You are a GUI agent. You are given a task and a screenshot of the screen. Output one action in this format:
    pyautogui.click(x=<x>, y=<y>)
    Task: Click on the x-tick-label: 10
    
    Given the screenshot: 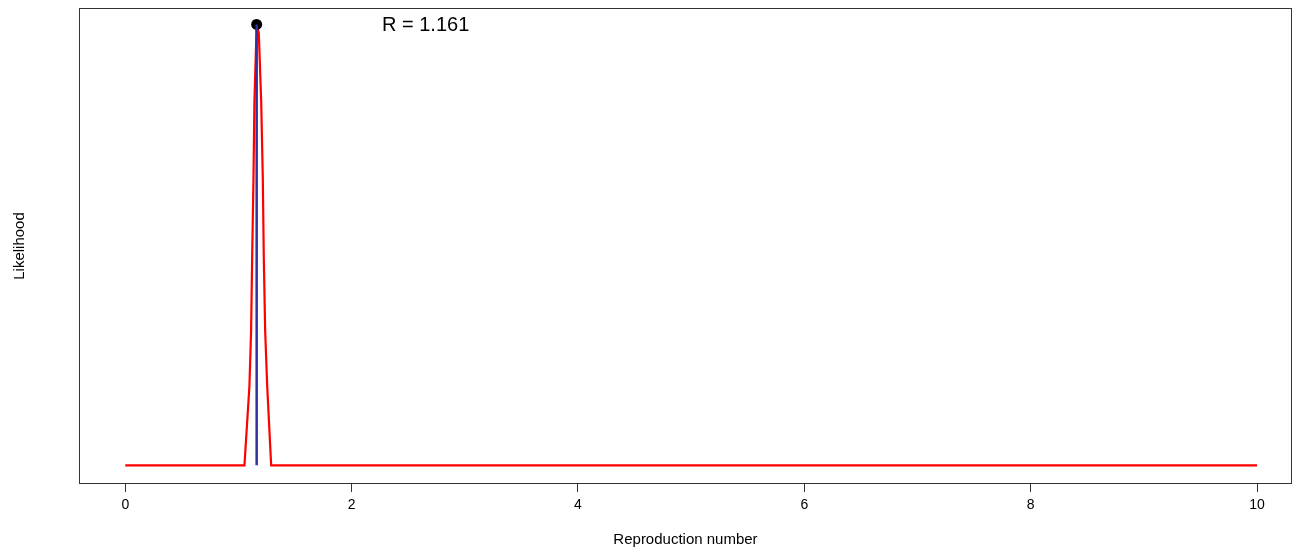 What is the action you would take?
    pyautogui.click(x=1257, y=503)
    